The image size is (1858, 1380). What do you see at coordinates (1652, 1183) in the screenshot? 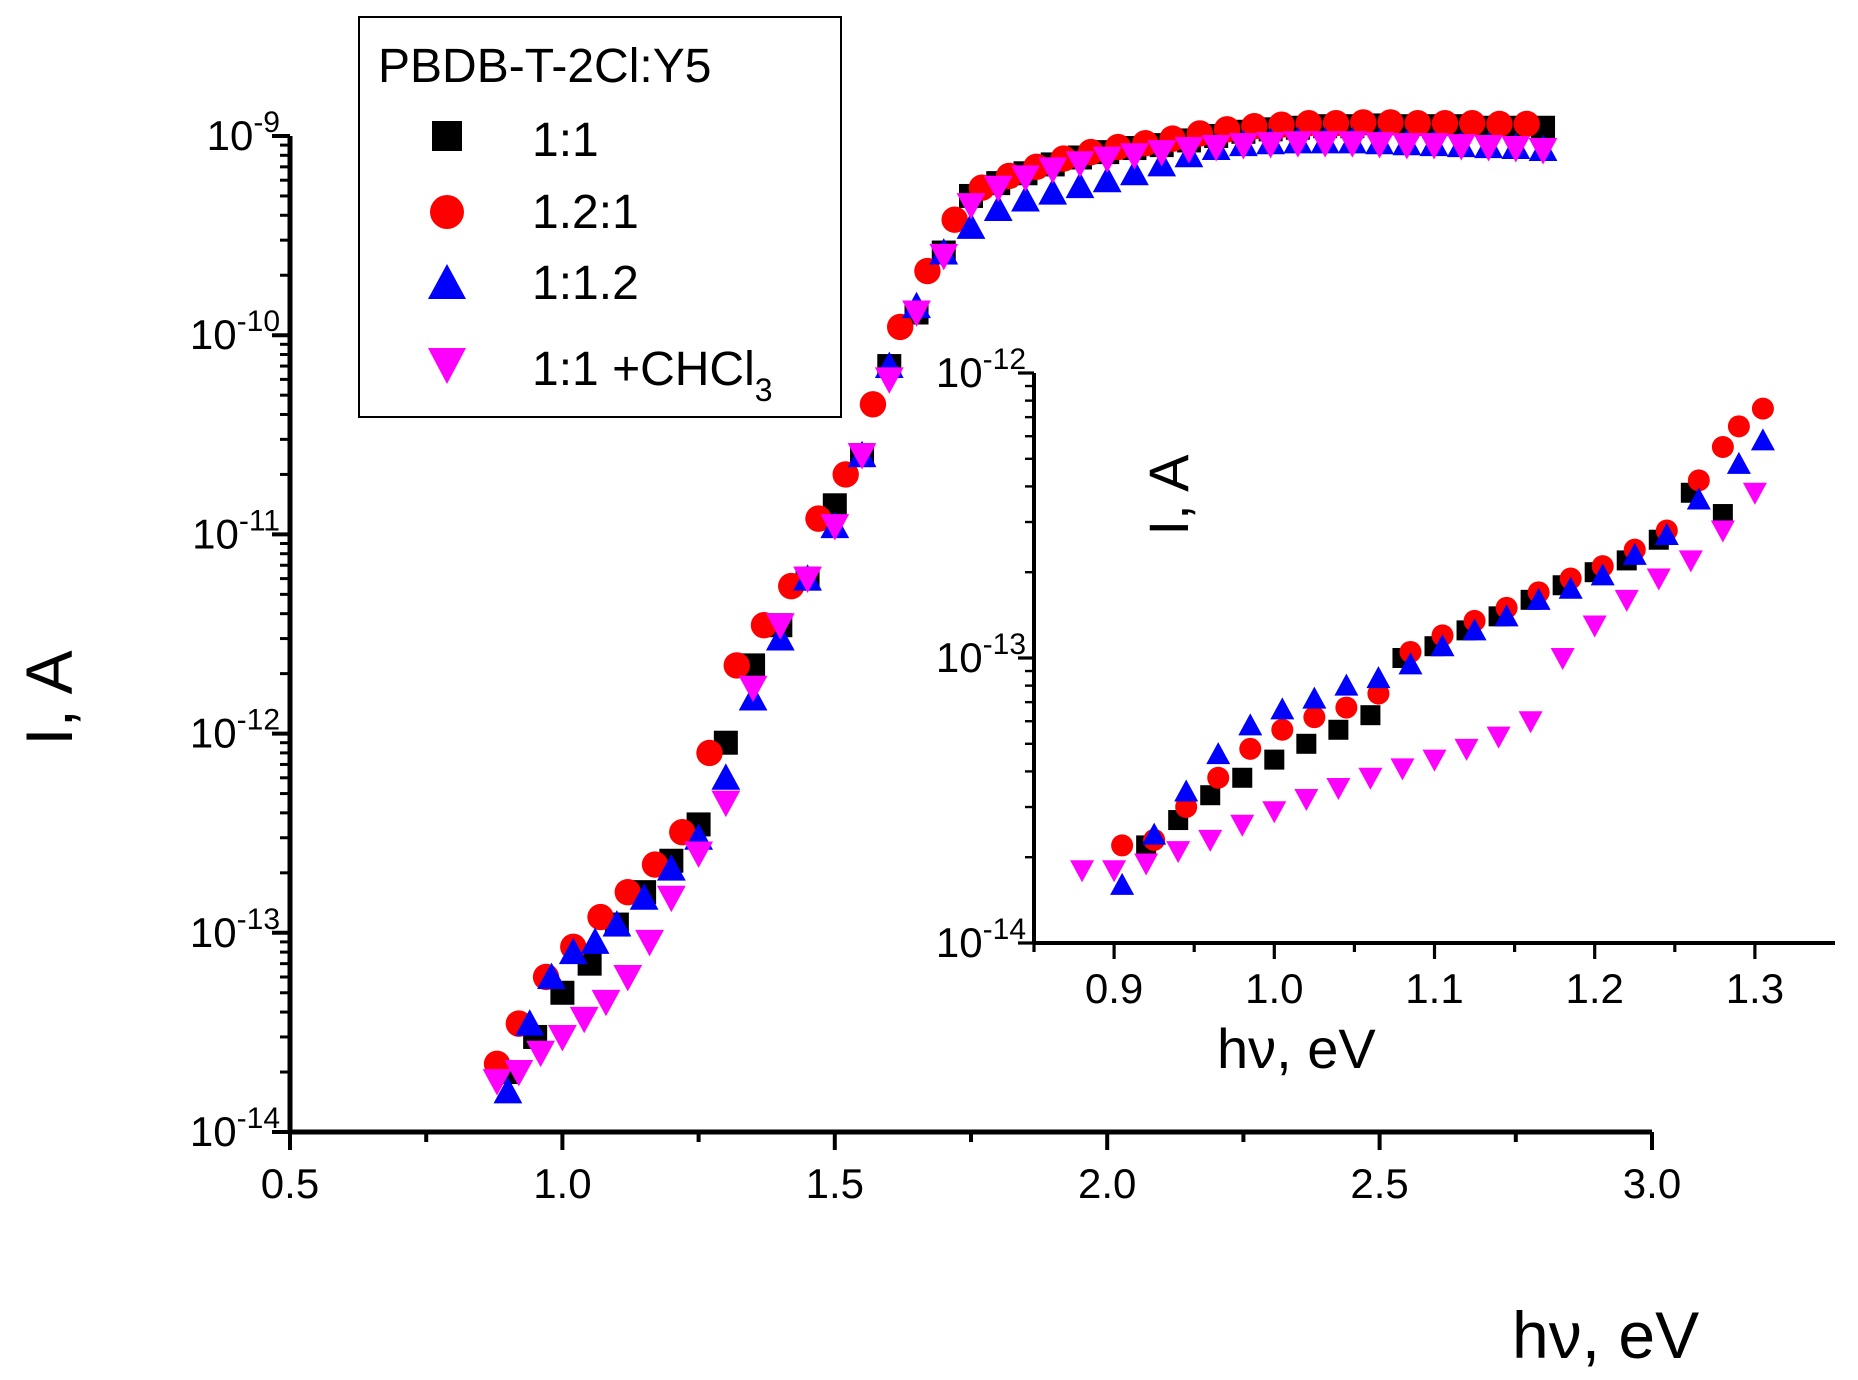
I see `main-x-tick-label: 3.0` at bounding box center [1652, 1183].